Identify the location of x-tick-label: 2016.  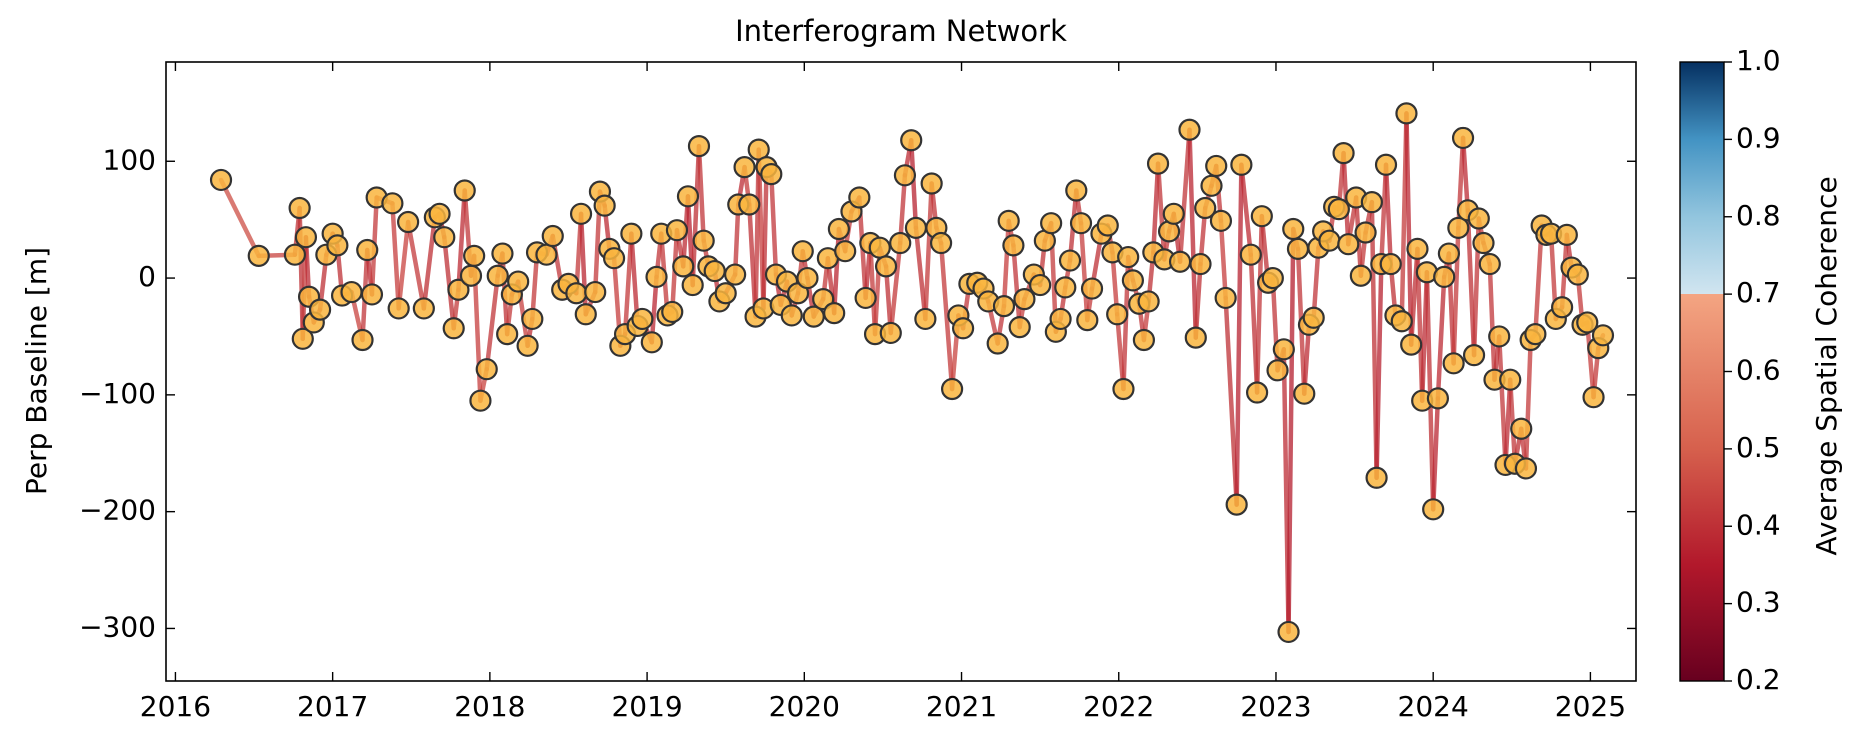
(175, 706).